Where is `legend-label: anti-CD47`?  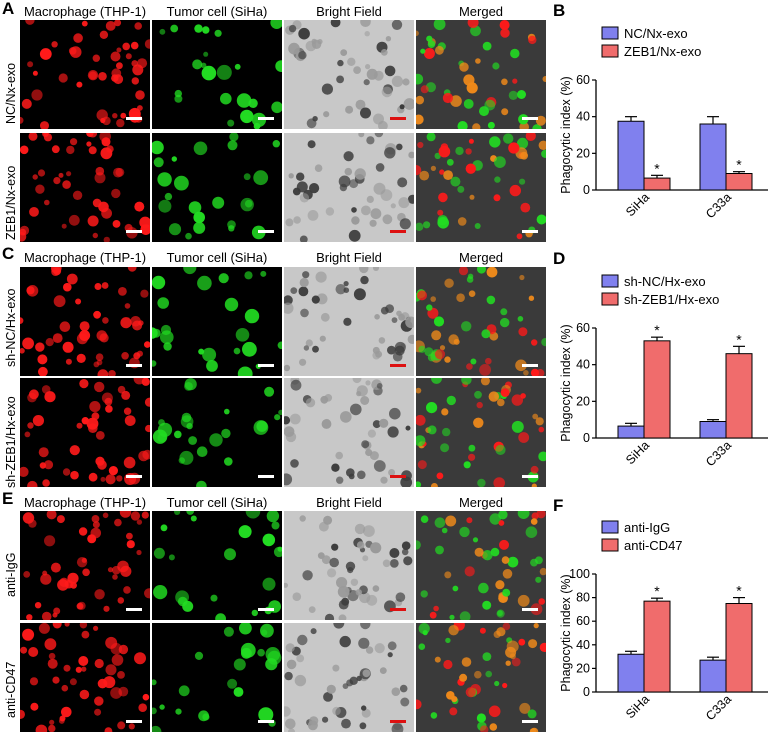
legend-label: anti-CD47 is located at coordinates (653, 545).